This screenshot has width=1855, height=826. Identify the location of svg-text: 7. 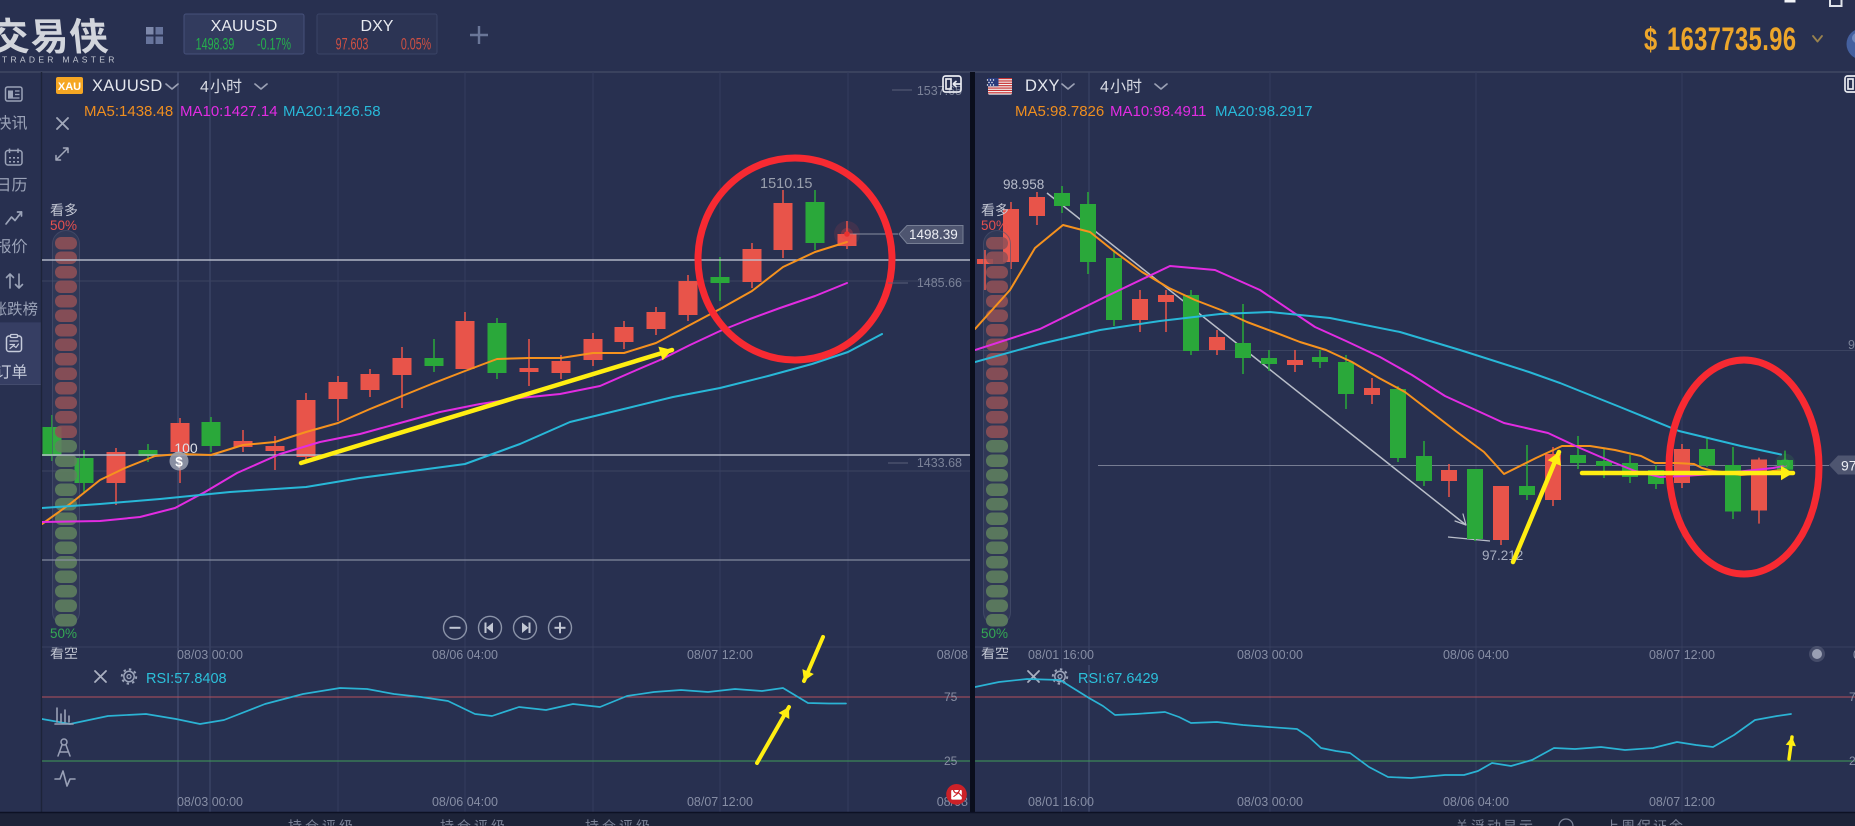
(1852, 697).